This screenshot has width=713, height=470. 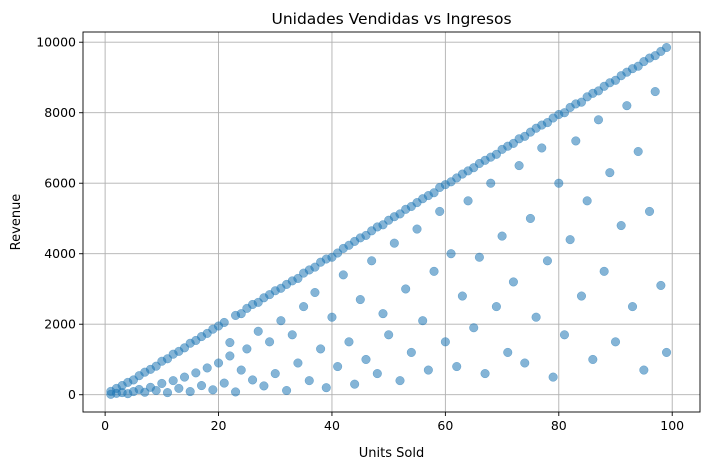 What do you see at coordinates (445, 425) in the screenshot?
I see `x-tick-label: 60` at bounding box center [445, 425].